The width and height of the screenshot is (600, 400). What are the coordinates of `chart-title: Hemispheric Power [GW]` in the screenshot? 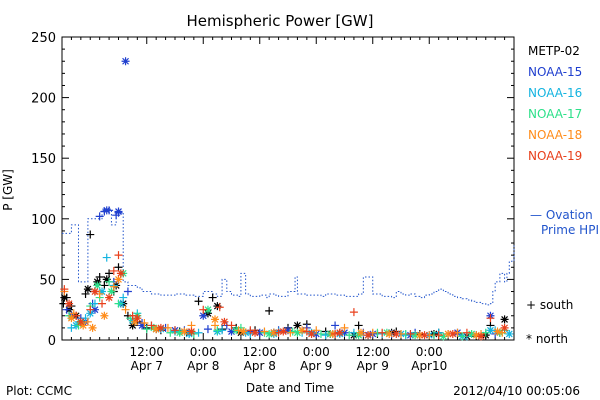 It's located at (280, 21).